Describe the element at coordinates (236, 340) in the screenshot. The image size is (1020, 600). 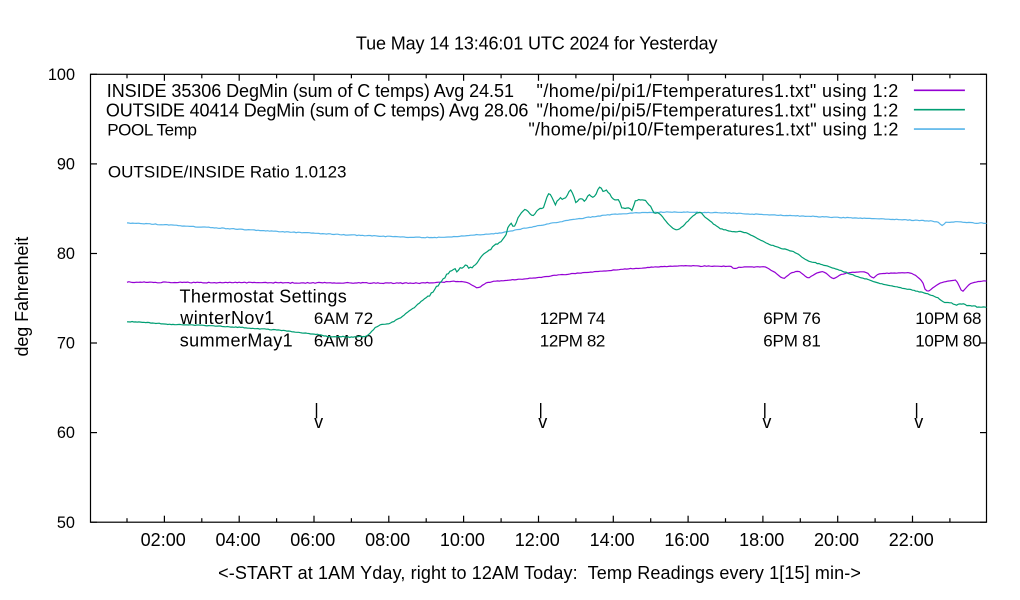
I see `svg-text: summerMay1` at that location.